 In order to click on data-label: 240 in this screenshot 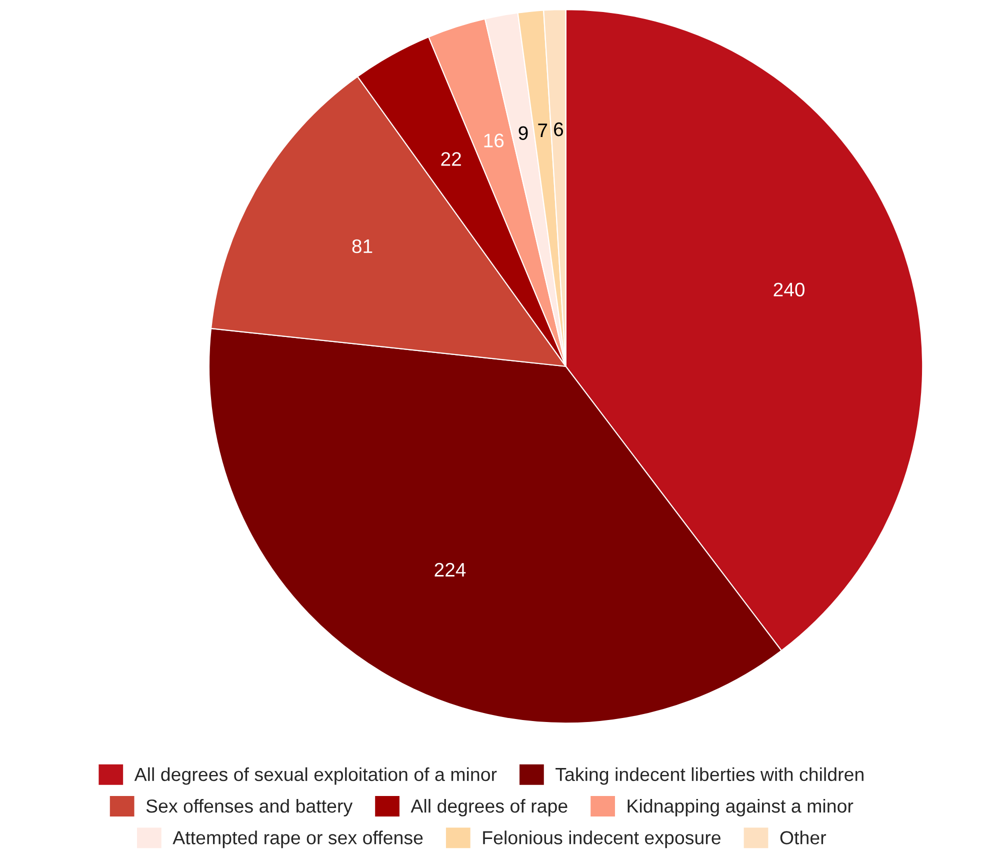, I will do `click(789, 289)`.